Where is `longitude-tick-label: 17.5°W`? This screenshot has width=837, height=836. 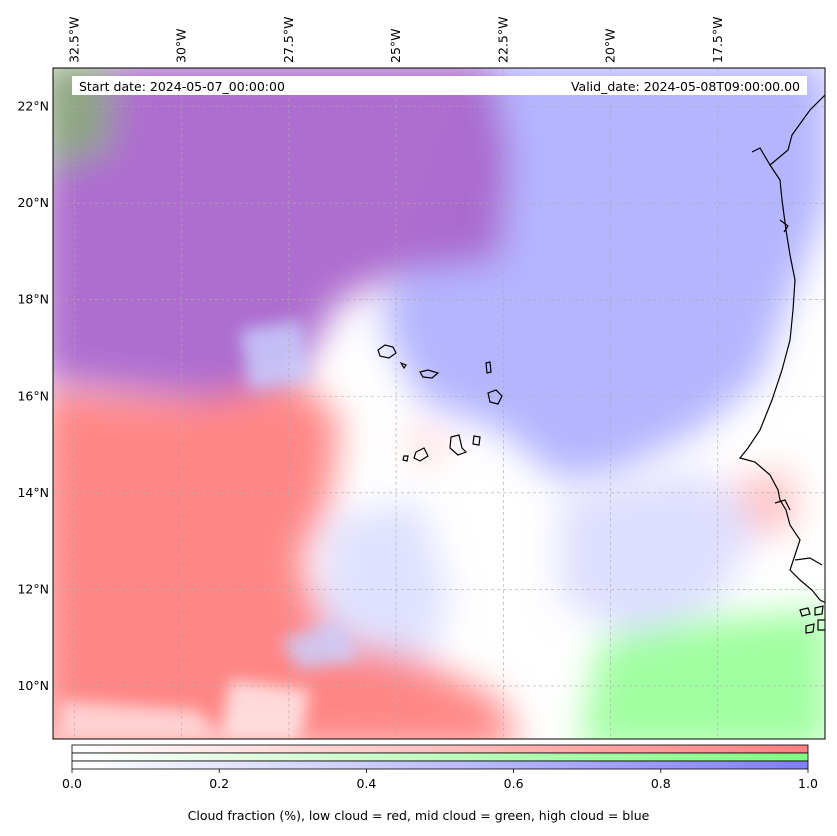
longitude-tick-label: 17.5°W is located at coordinates (717, 40).